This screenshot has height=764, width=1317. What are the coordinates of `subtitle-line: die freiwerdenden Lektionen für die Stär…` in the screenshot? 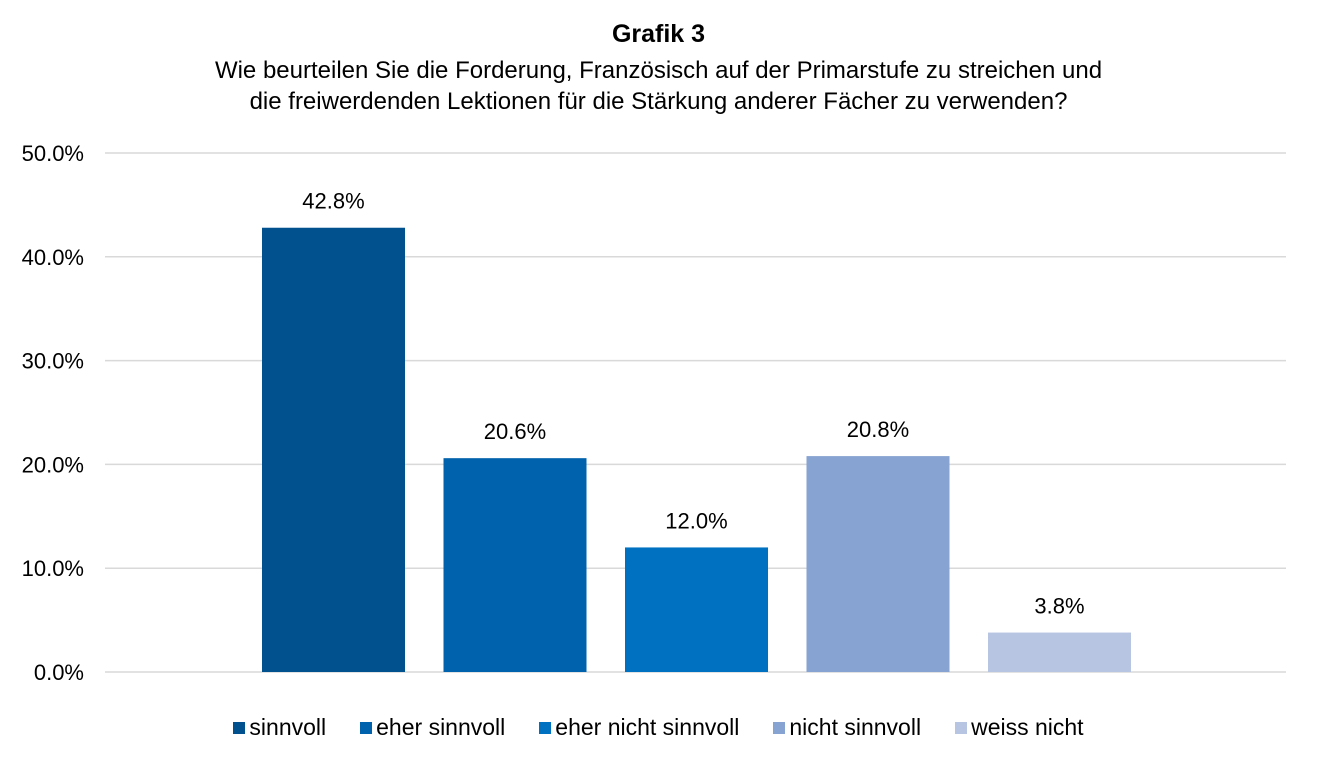 It's located at (658, 101).